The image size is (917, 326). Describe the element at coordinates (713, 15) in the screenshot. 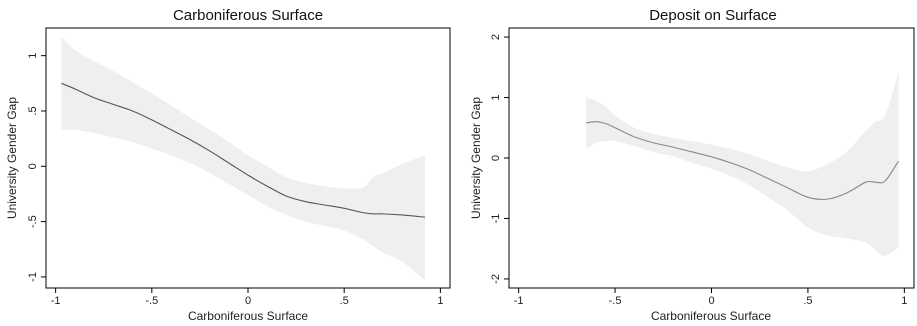

I see `chart-title: Deposit on Surface` at that location.